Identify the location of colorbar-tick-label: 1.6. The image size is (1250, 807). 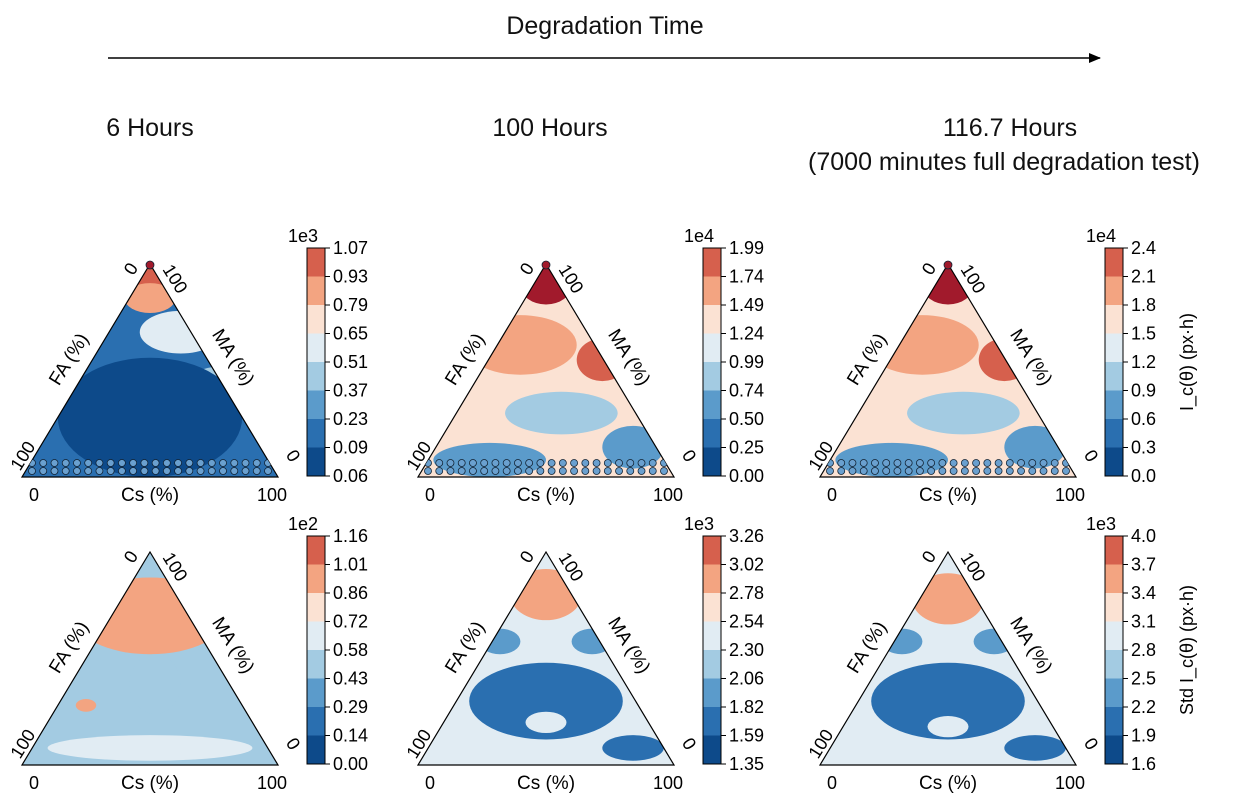
(1143, 764).